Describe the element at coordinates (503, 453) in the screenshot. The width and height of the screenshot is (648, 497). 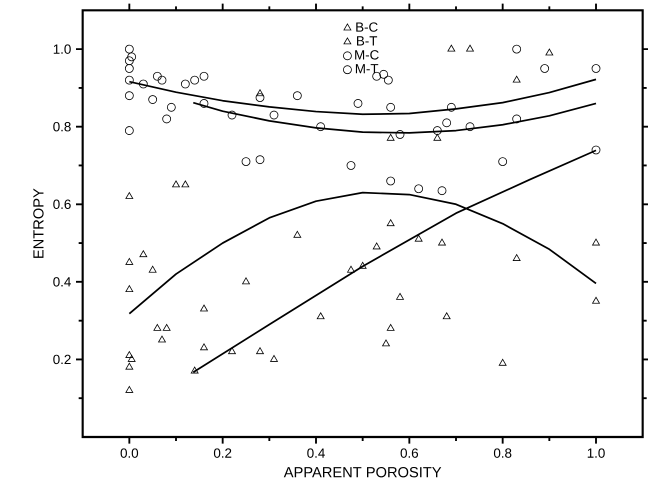
I see `x-tick-label: 0.8` at that location.